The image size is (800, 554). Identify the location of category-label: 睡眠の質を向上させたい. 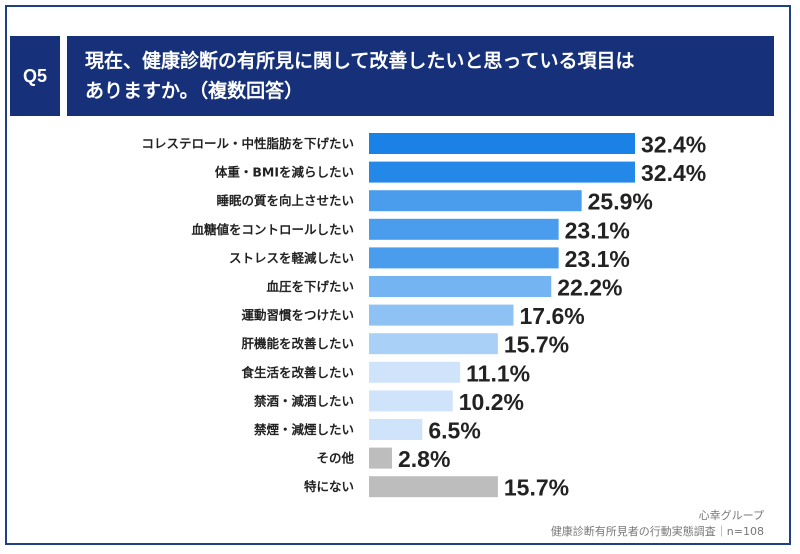
(285, 200).